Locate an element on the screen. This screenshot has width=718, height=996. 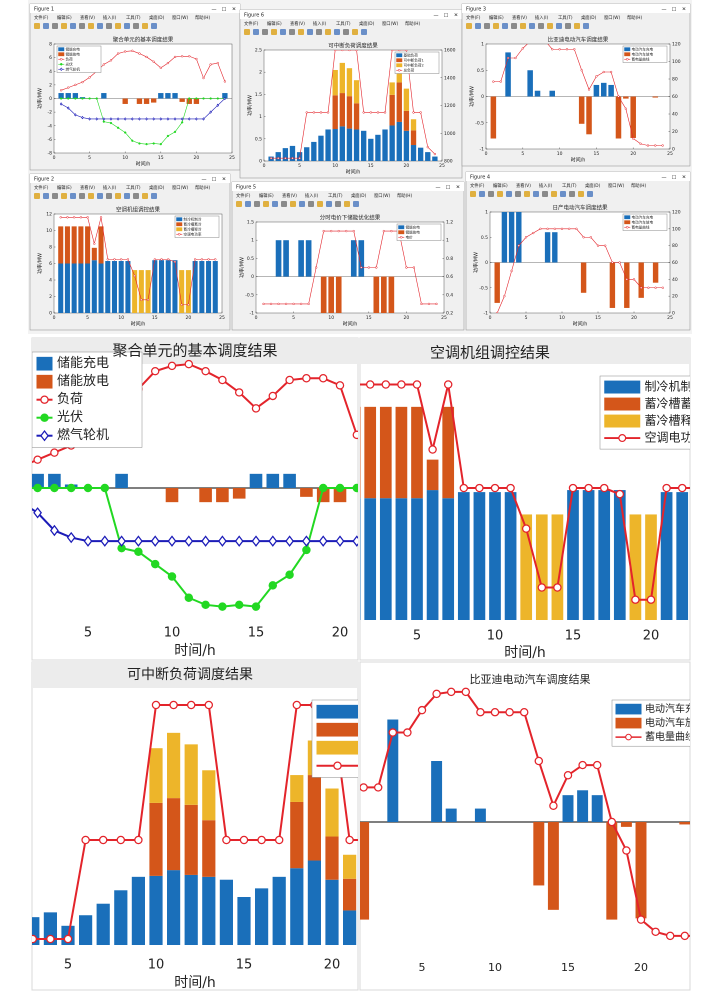
y-tick-label: -8 is located at coordinates (50, 154).